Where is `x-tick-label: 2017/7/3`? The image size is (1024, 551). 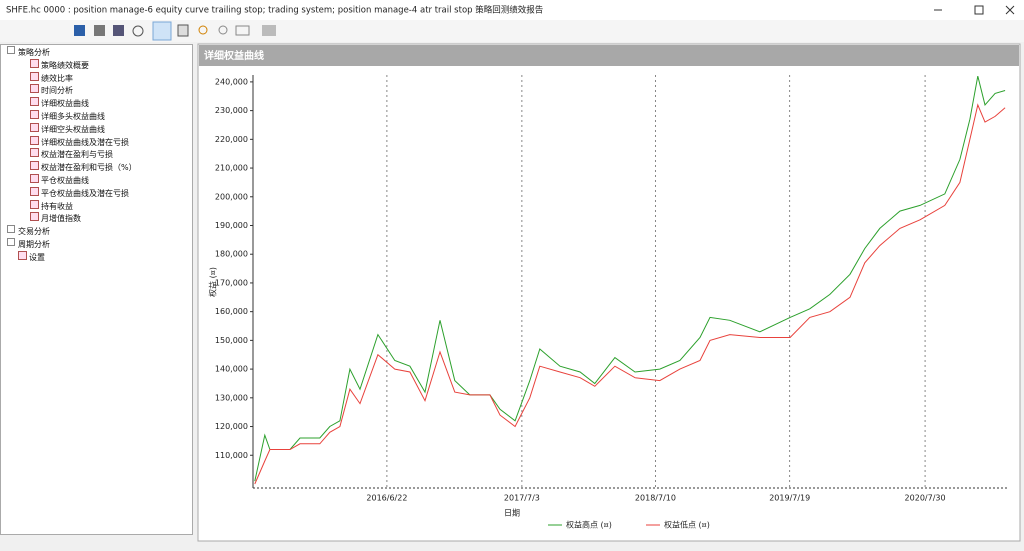
x-tick-label: 2017/7/3 is located at coordinates (522, 498).